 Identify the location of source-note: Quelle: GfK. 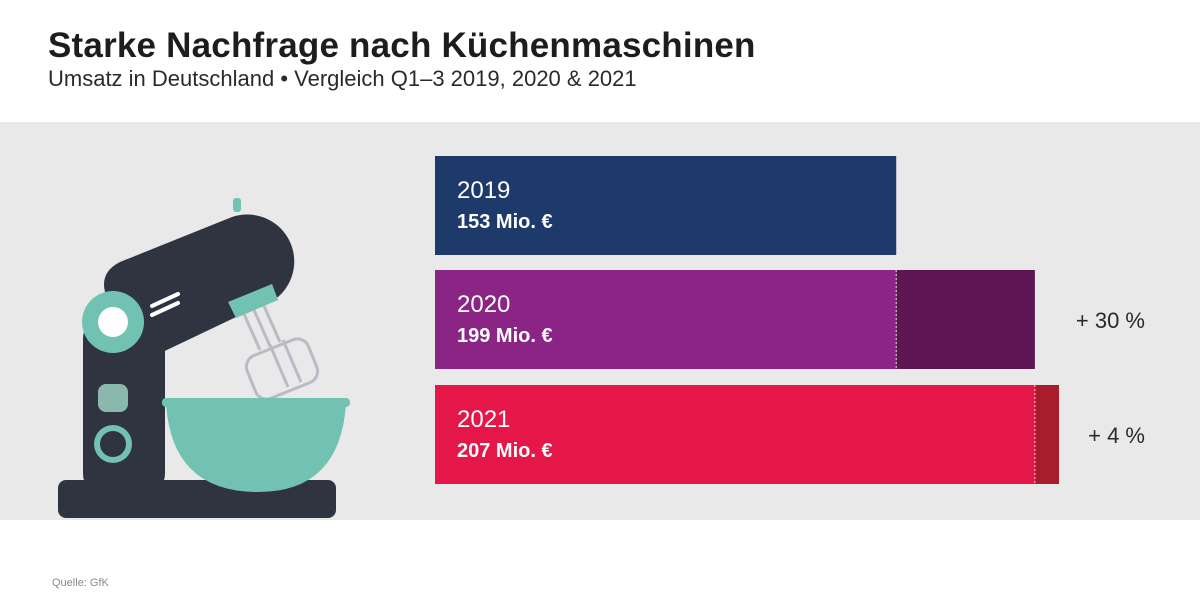
(80, 583).